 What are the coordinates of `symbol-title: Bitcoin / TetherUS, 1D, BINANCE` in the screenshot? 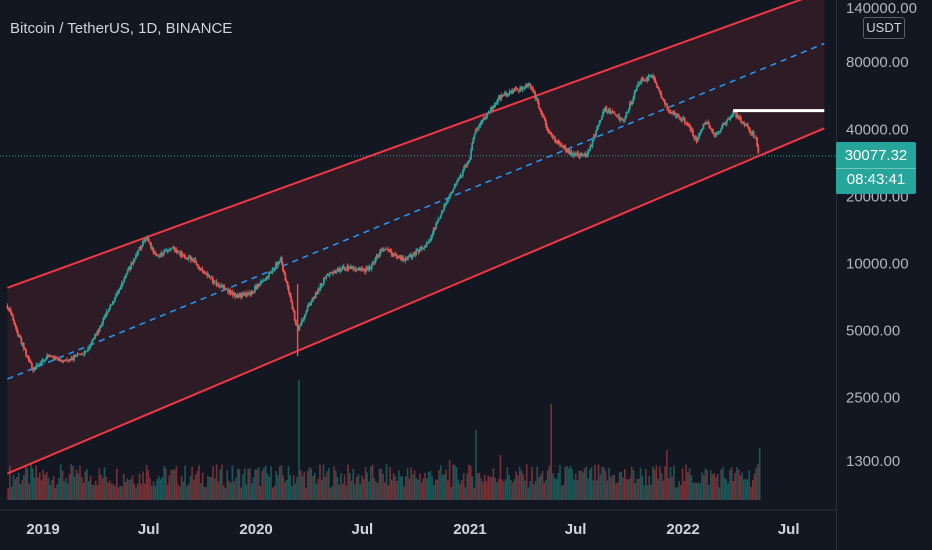 It's located at (121, 28).